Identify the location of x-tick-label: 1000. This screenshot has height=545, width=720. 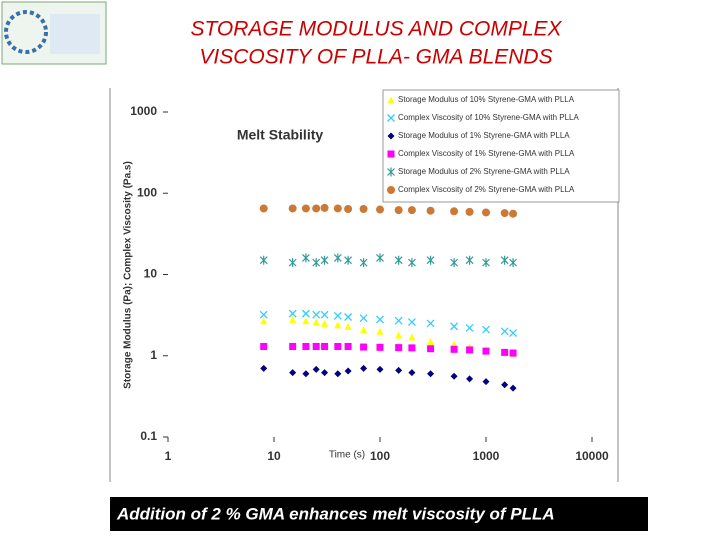
(486, 456).